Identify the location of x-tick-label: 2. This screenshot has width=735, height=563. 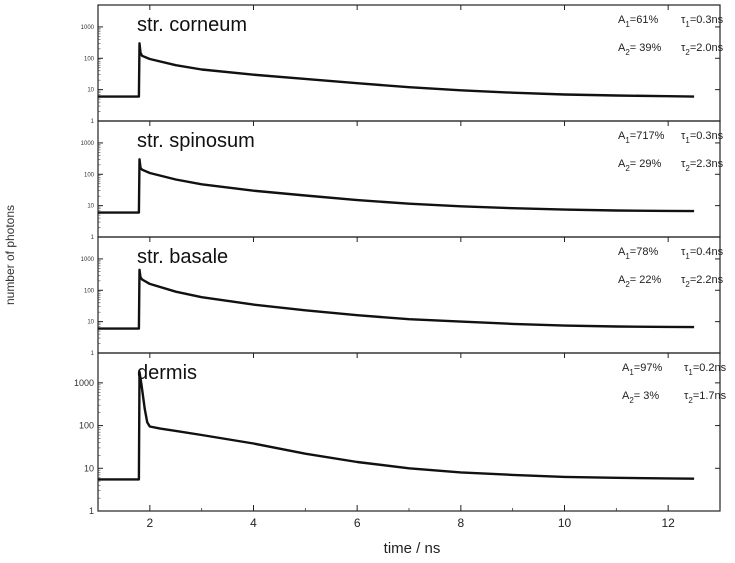
(149, 523).